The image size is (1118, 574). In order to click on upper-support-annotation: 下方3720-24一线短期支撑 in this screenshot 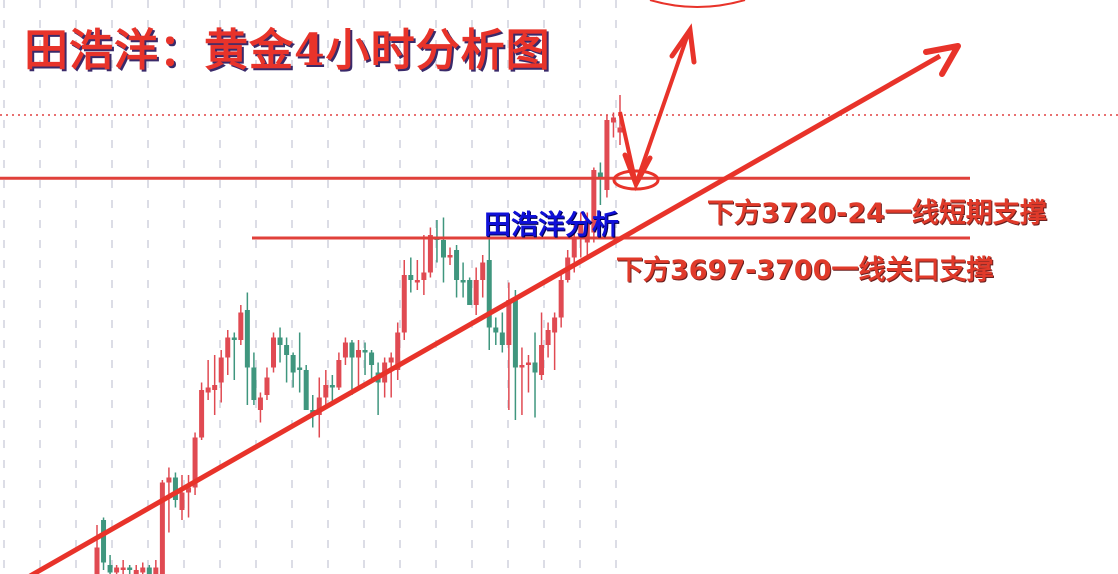, I will do `click(877, 213)`.